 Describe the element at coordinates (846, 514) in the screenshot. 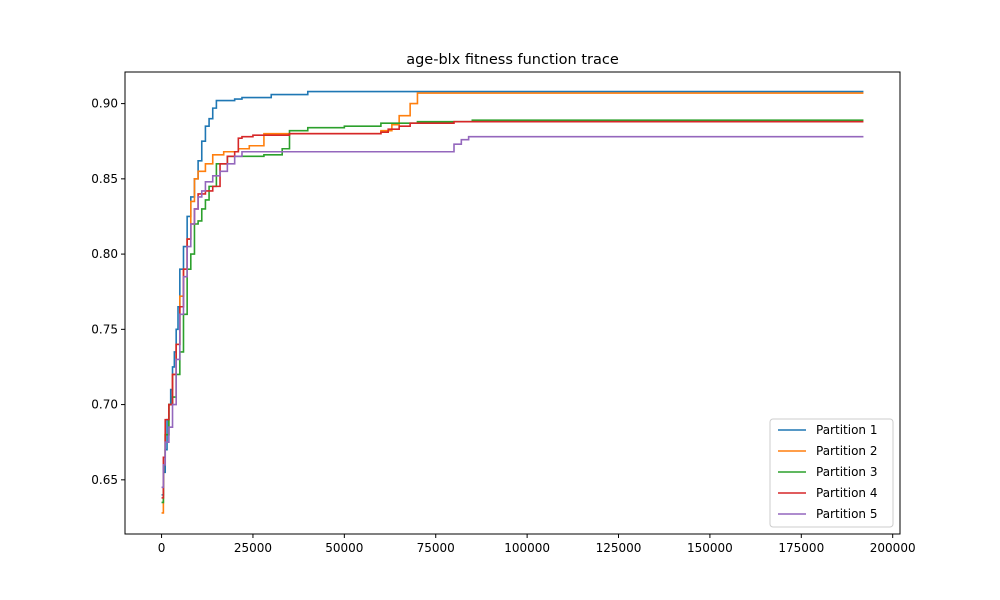

I see `legend-label-partition-5: Partition 5` at that location.